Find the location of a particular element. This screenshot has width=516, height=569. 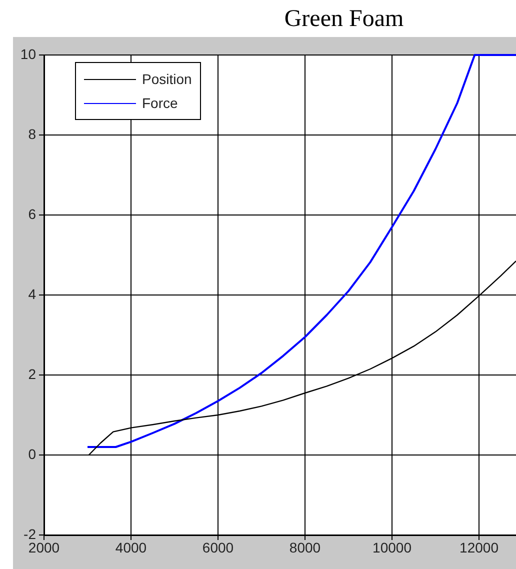

x-tick-label: 6000 is located at coordinates (218, 547).